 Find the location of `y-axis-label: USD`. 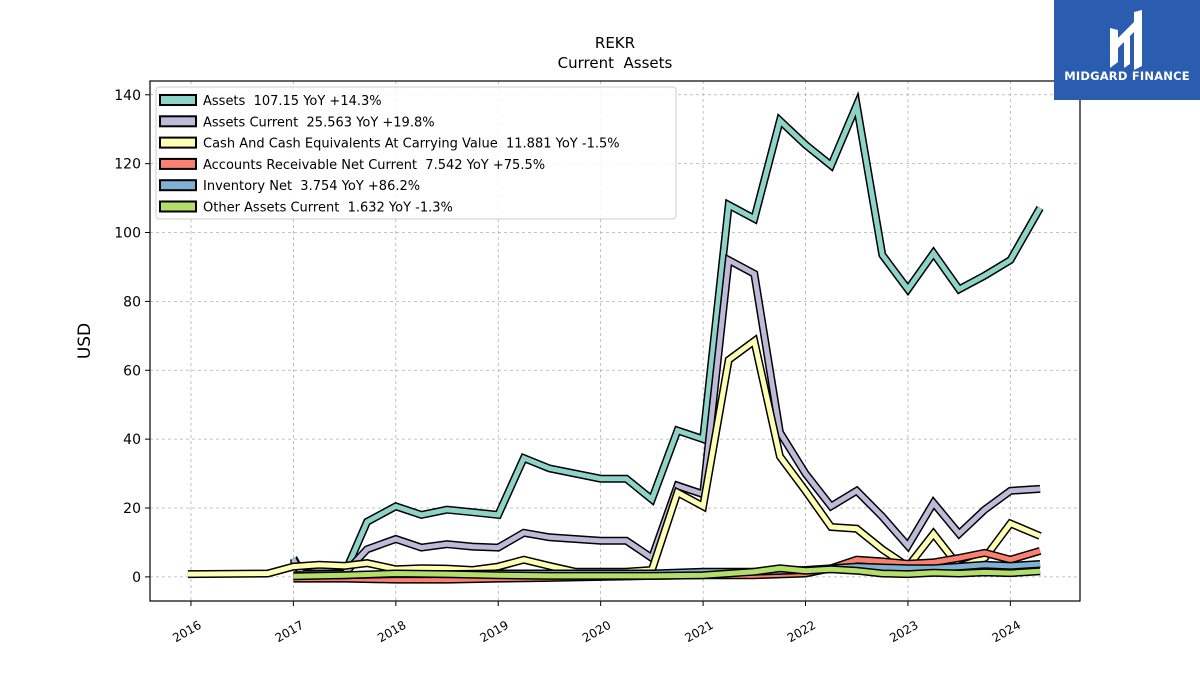

y-axis-label: USD is located at coordinates (85, 341).